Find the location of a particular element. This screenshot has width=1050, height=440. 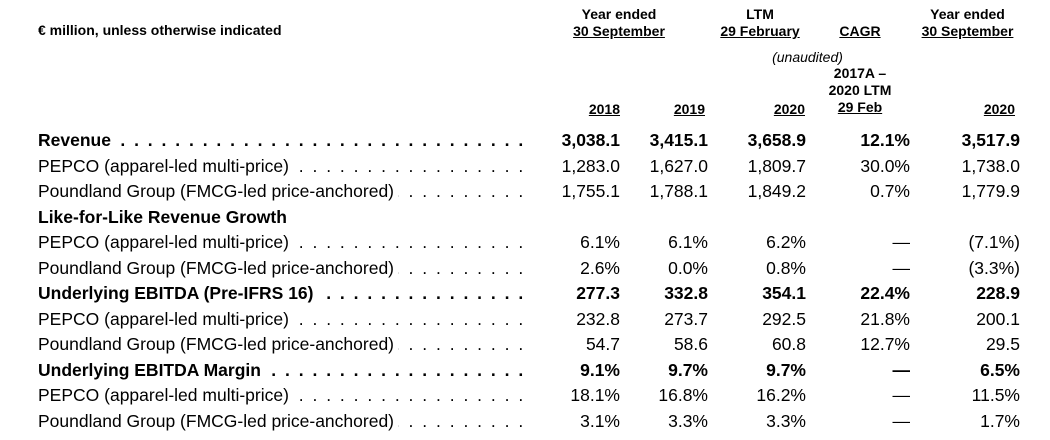

value-ltm-2020: 292.5 is located at coordinates (784, 318).